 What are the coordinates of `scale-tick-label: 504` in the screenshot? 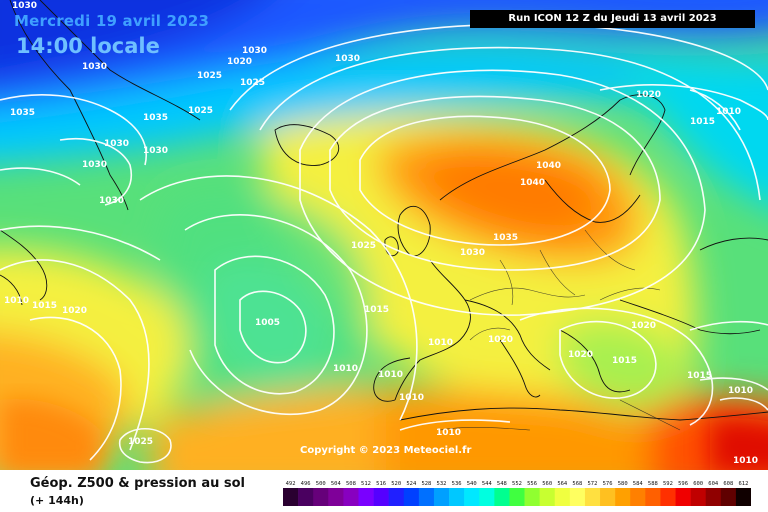 It's located at (336, 484).